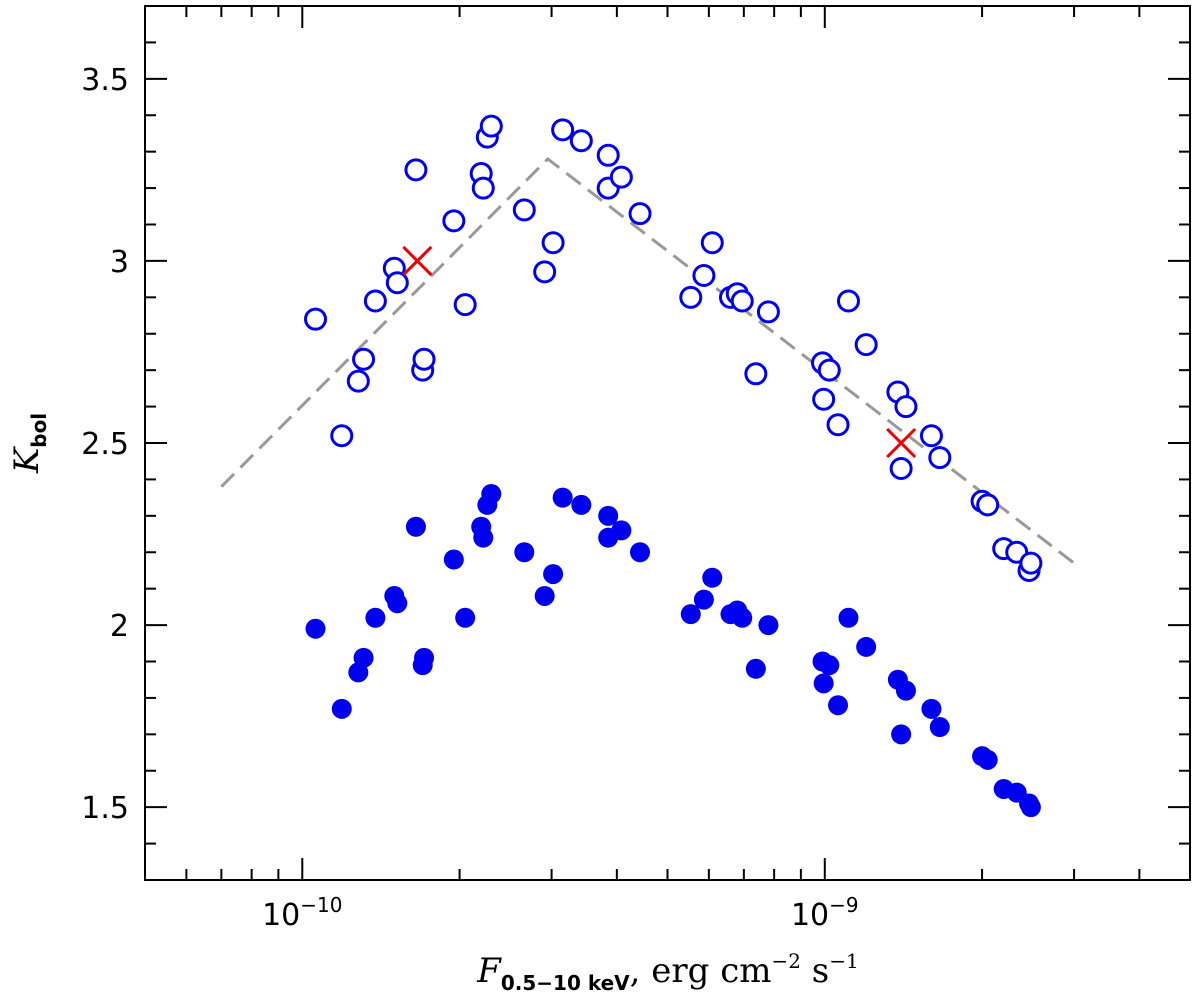  What do you see at coordinates (489, 971) in the screenshot?
I see `x-axis-label-main: F` at bounding box center [489, 971].